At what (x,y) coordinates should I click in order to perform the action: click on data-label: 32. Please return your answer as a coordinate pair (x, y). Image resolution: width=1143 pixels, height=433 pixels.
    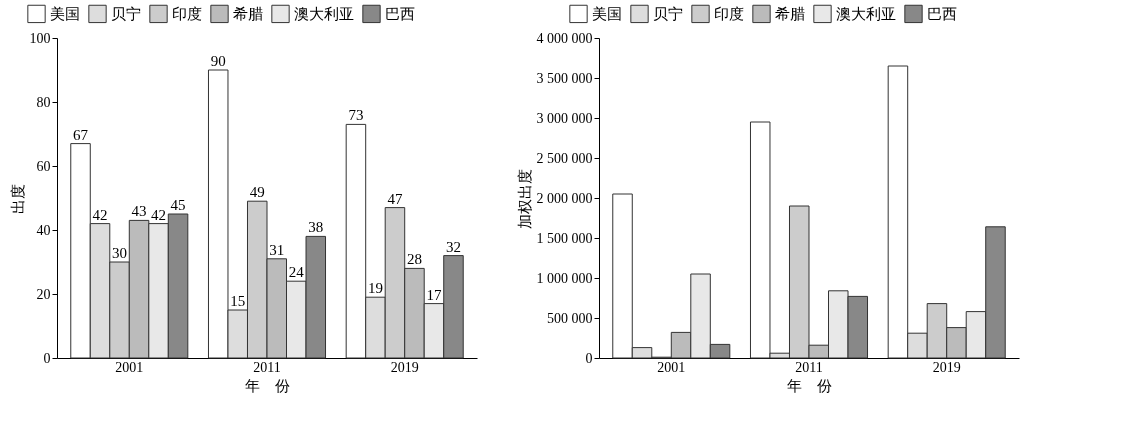
    Looking at the image, I should click on (453, 246).